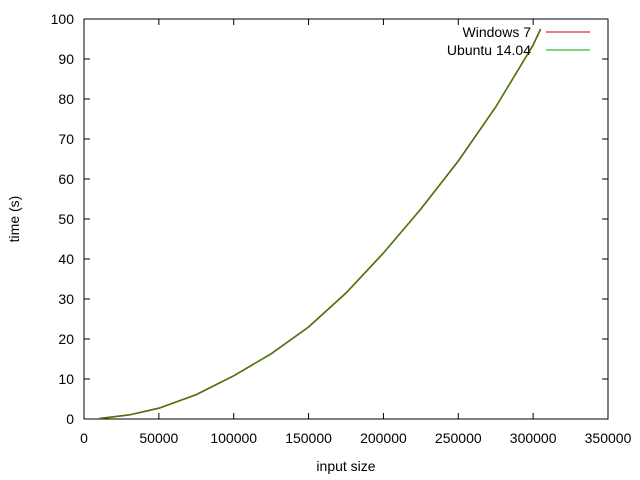  Describe the element at coordinates (66, 259) in the screenshot. I see `y-tick-label: 40` at that location.